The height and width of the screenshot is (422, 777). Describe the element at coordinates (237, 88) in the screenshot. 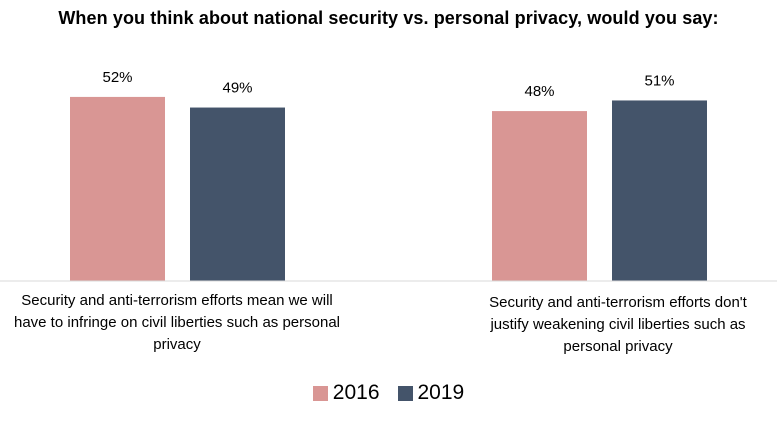

I see `value-label-2019-cat0: 49%` at that location.